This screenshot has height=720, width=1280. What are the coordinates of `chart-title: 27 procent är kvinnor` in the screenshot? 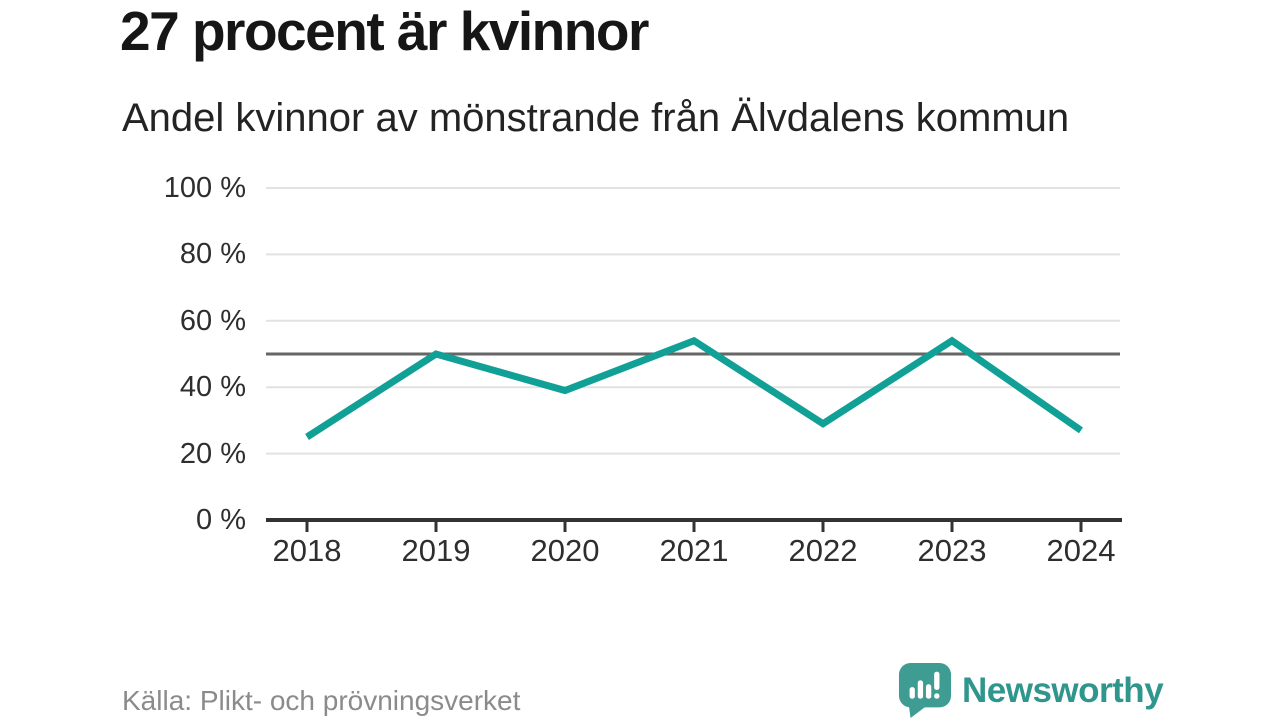 It's located at (384, 31).